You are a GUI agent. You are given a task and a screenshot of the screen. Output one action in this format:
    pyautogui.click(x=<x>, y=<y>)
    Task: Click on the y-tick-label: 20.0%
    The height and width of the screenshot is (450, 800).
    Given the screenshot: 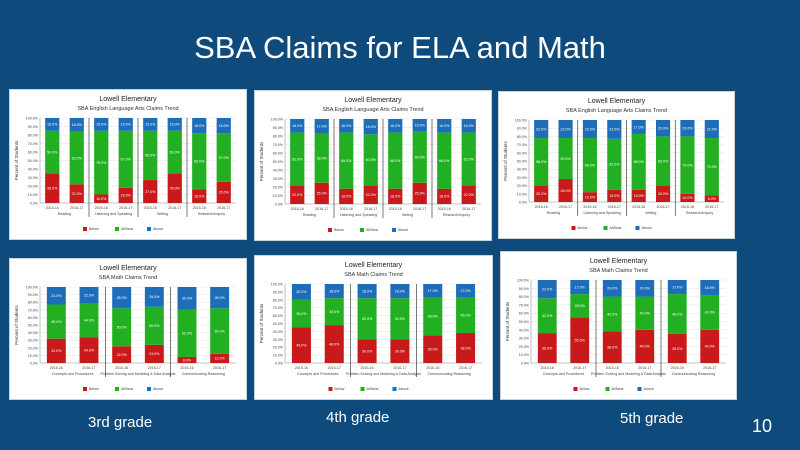 What is the action you would take?
    pyautogui.click(x=278, y=188)
    